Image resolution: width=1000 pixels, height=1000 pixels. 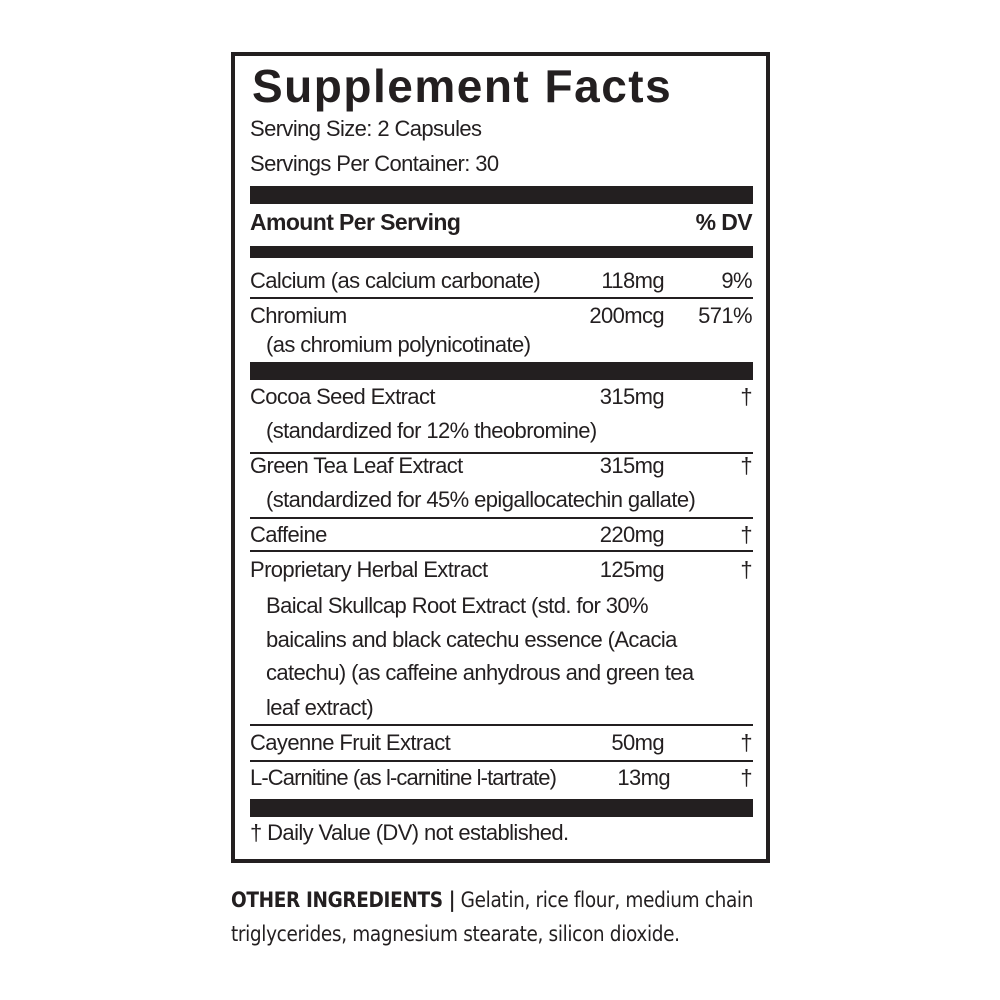 I want to click on nutrient-name: Calcium (as calcium carbonate), so click(x=395, y=280).